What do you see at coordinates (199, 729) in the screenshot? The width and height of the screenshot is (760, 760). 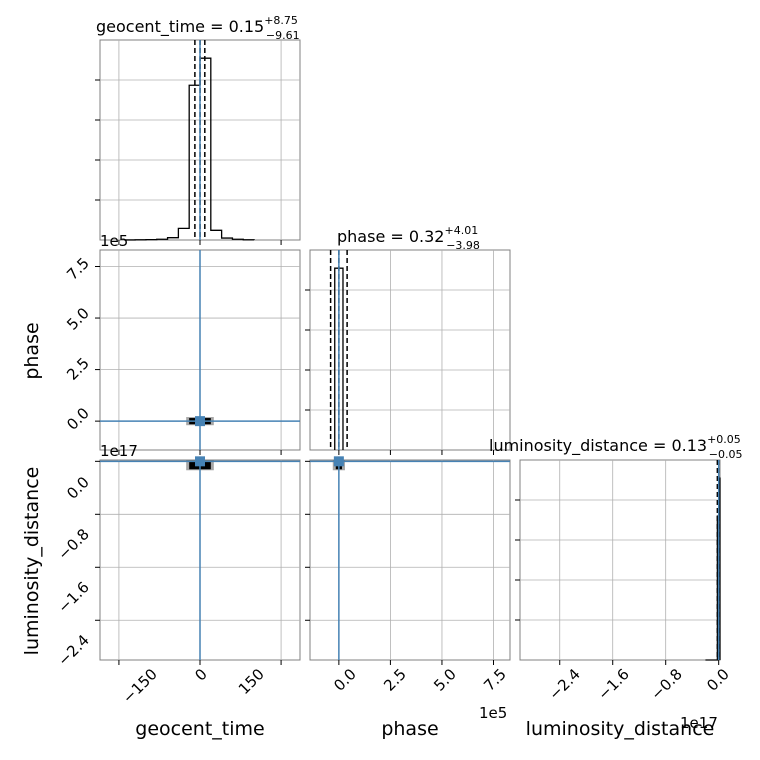 I see `xlabel-geocent-time: geocent_time` at bounding box center [199, 729].